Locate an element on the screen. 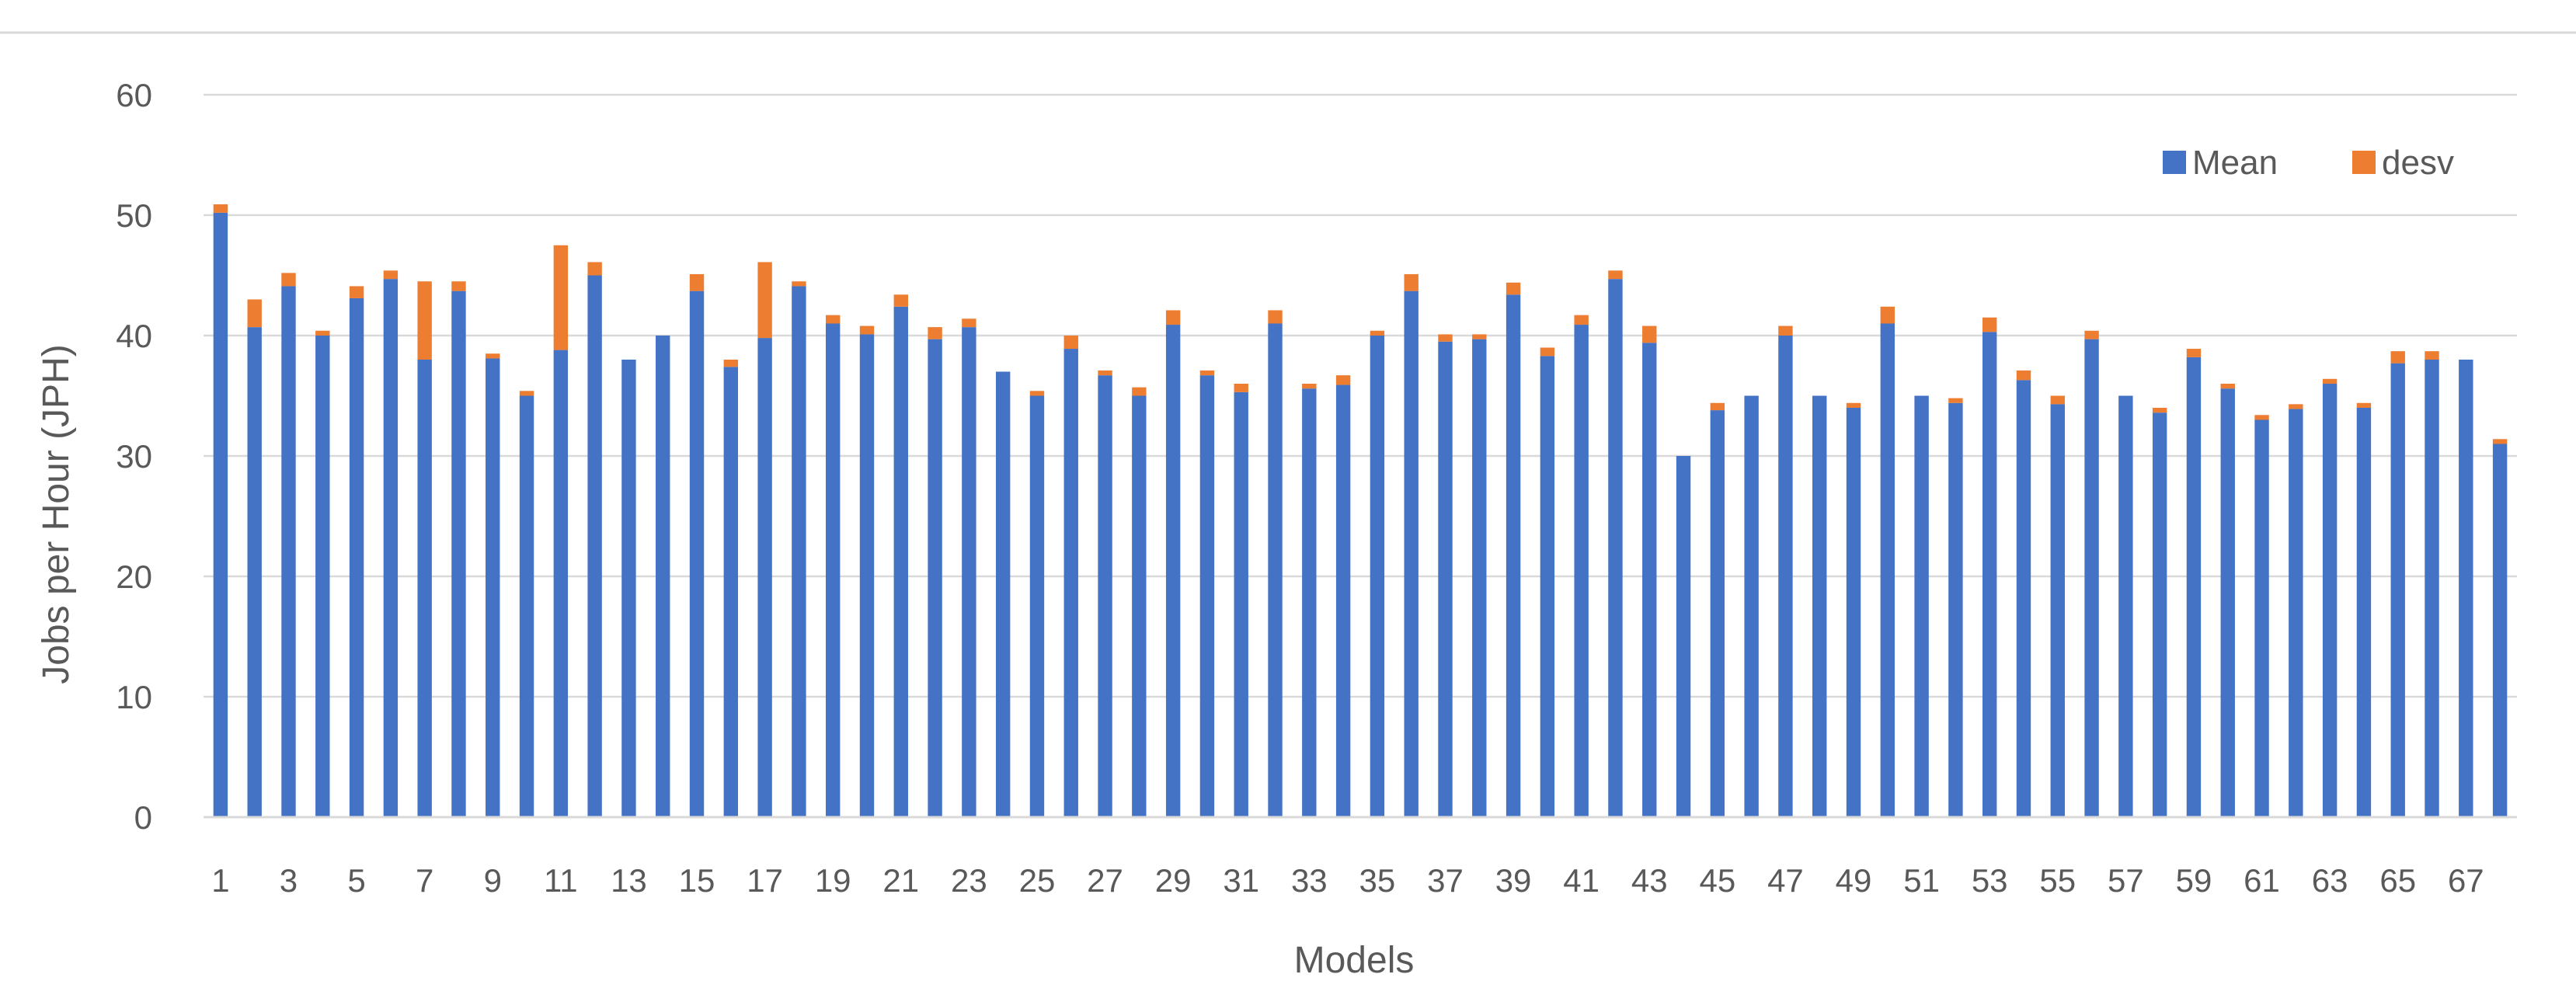 This screenshot has width=2576, height=1002. y-tick-label: 40 is located at coordinates (134, 336).